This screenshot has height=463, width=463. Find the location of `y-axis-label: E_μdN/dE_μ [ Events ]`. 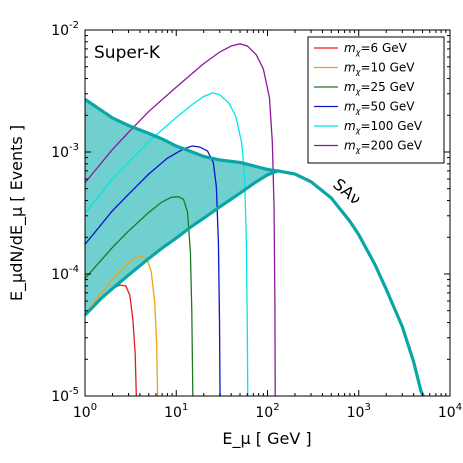

y-axis-label: E_μdN/dE_μ [ Events ] is located at coordinates (17, 213).